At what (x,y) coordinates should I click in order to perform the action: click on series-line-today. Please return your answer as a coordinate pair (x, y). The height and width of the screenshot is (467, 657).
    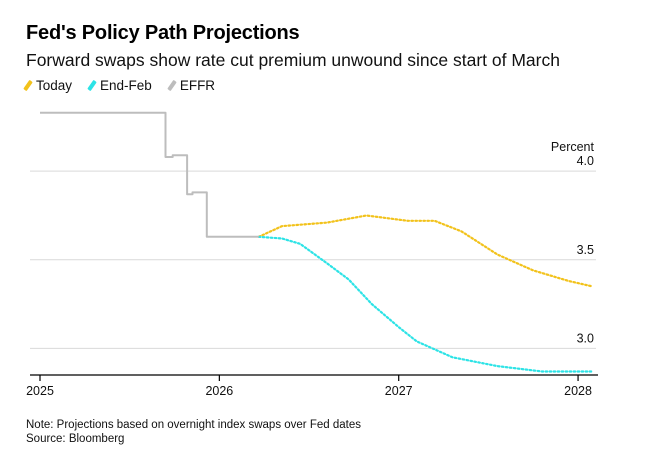
    Looking at the image, I should click on (425, 251).